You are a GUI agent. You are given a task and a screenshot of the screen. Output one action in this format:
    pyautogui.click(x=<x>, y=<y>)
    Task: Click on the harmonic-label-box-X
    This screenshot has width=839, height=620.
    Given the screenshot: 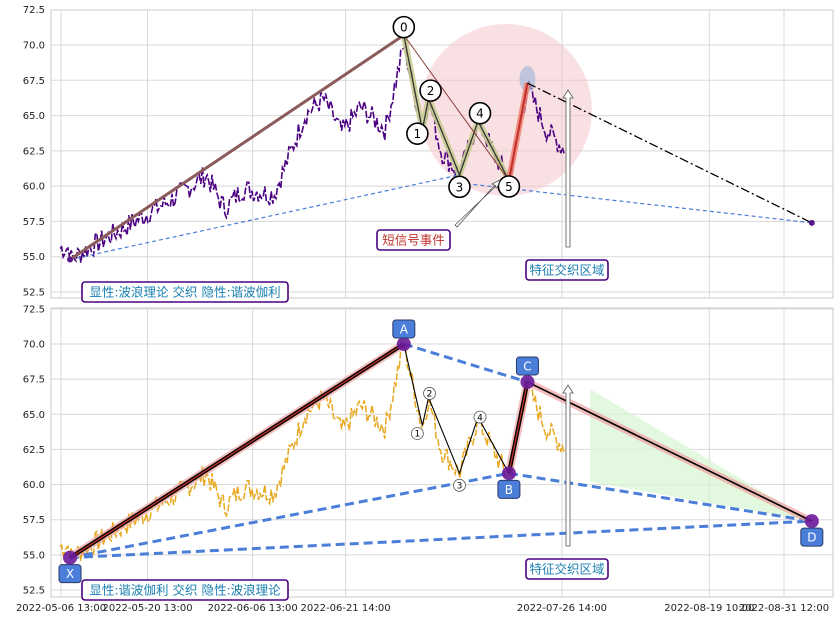 What is the action you would take?
    pyautogui.click(x=70, y=574)
    